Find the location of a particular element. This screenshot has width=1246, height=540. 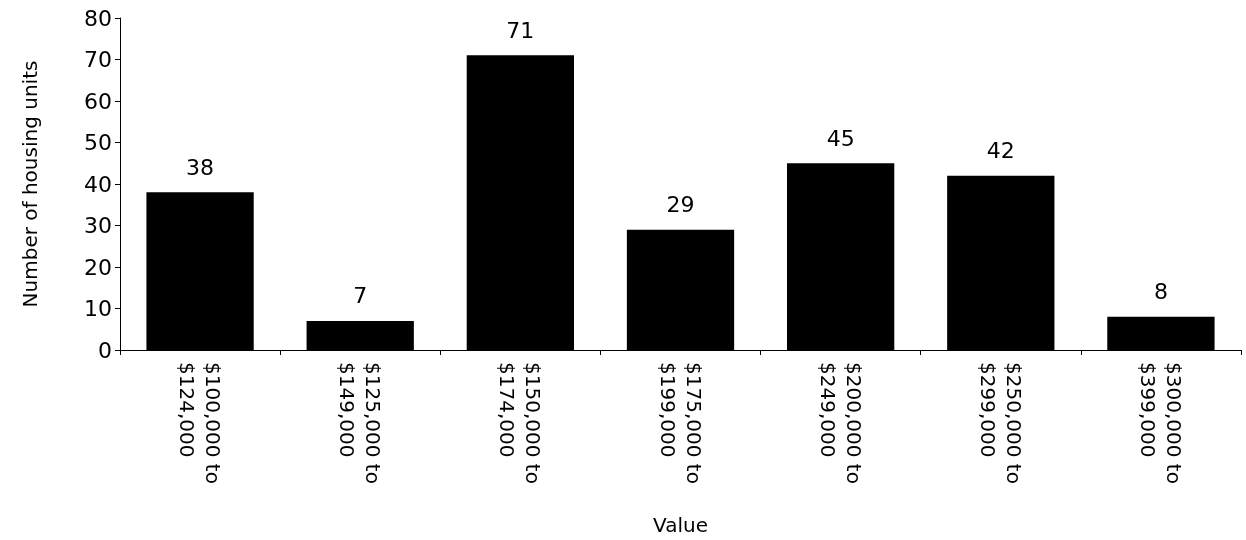

y-tick-label: 60 is located at coordinates (98, 101).